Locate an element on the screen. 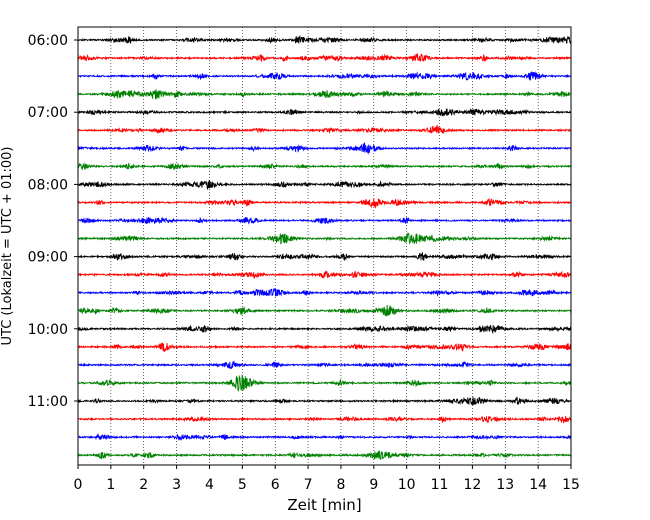 The image size is (650, 520). y-tick-label: 08:00 is located at coordinates (48, 185).